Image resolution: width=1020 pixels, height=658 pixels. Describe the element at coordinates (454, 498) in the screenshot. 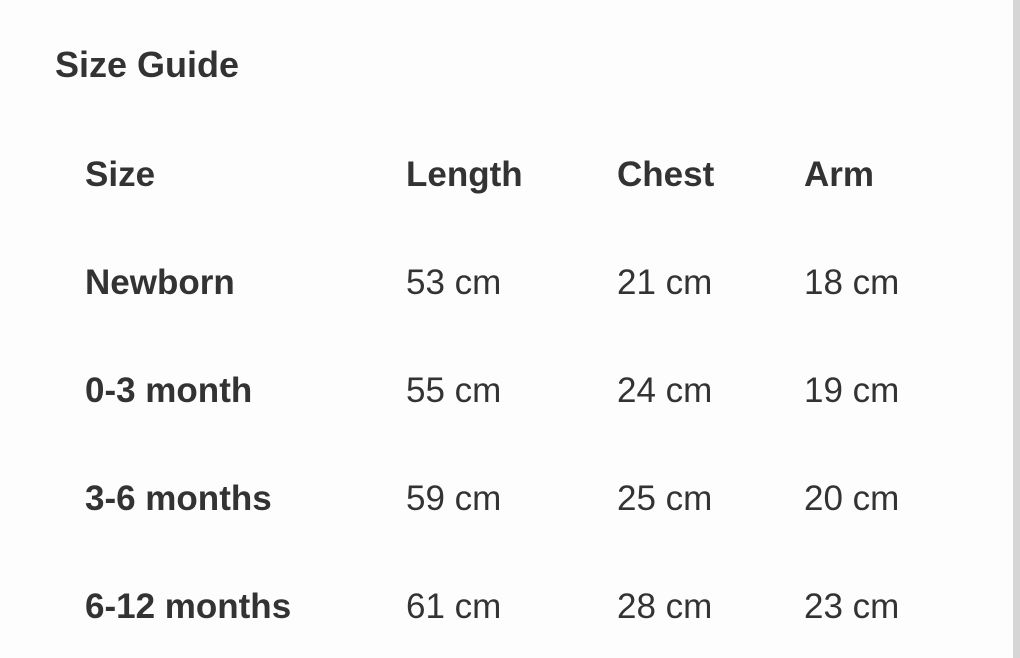

I see `table-cell: 59 cm` at that location.